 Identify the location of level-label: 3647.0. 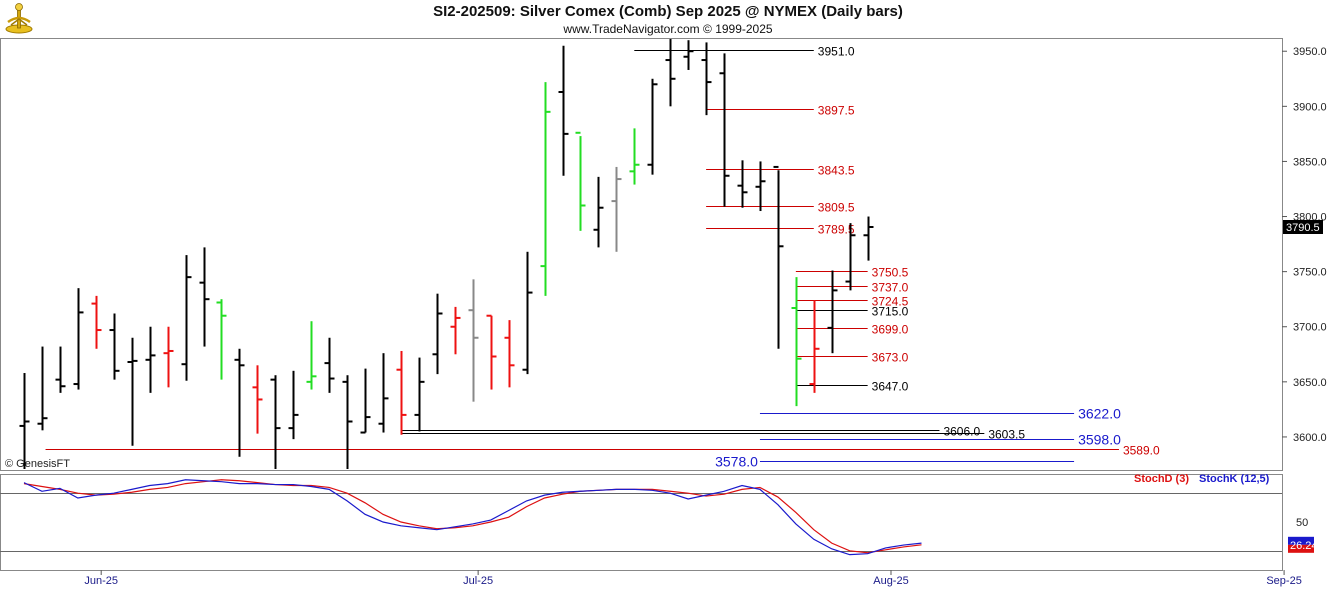
(890, 387).